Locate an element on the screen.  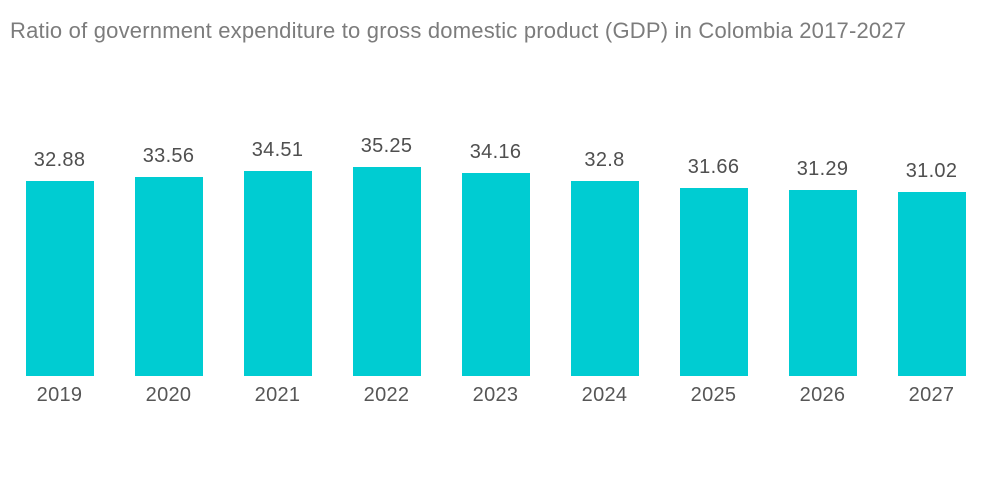
bar-group: 34.51 is located at coordinates (277, 258).